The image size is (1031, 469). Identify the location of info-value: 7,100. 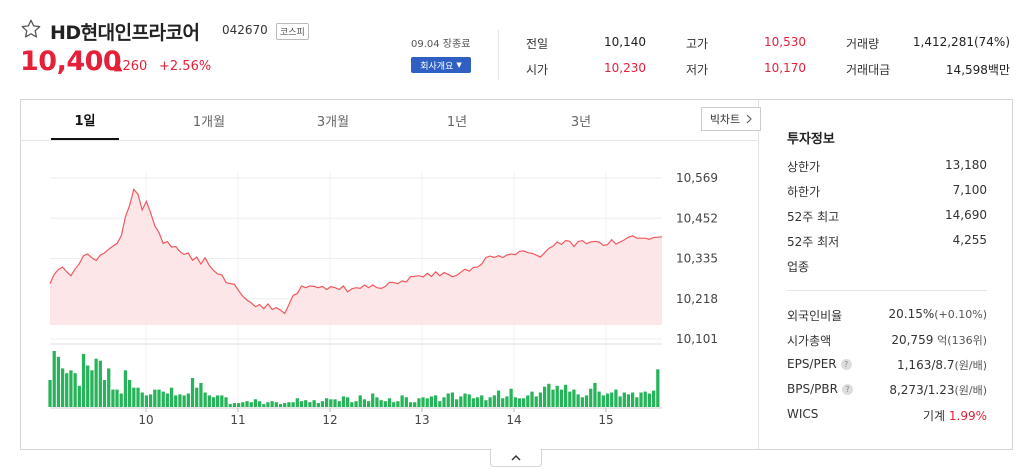
(969, 190).